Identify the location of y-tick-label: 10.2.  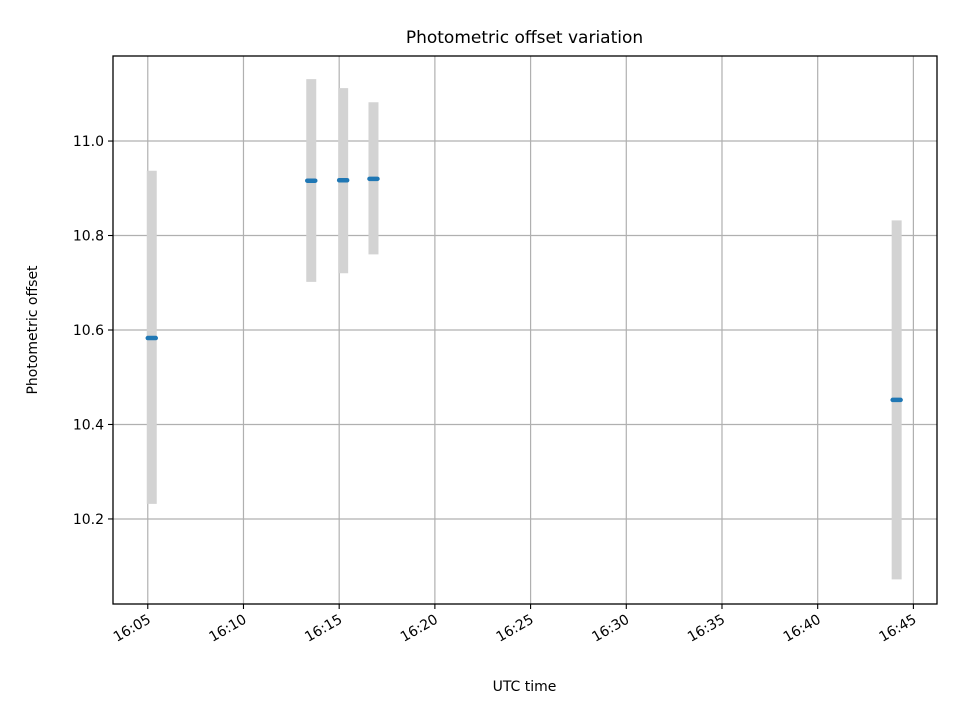
(88, 520).